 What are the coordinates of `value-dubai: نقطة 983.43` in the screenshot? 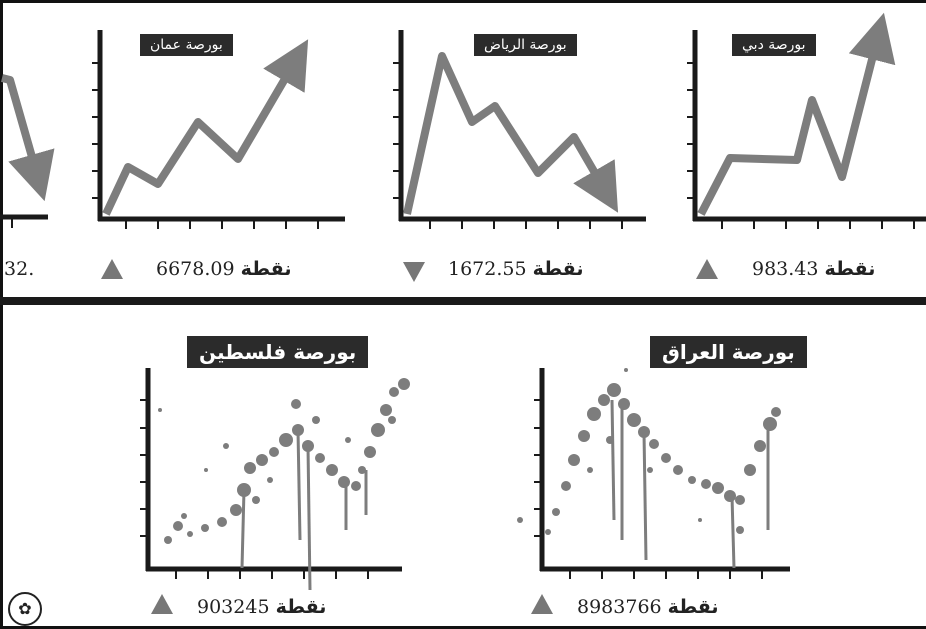 It's located at (813, 269).